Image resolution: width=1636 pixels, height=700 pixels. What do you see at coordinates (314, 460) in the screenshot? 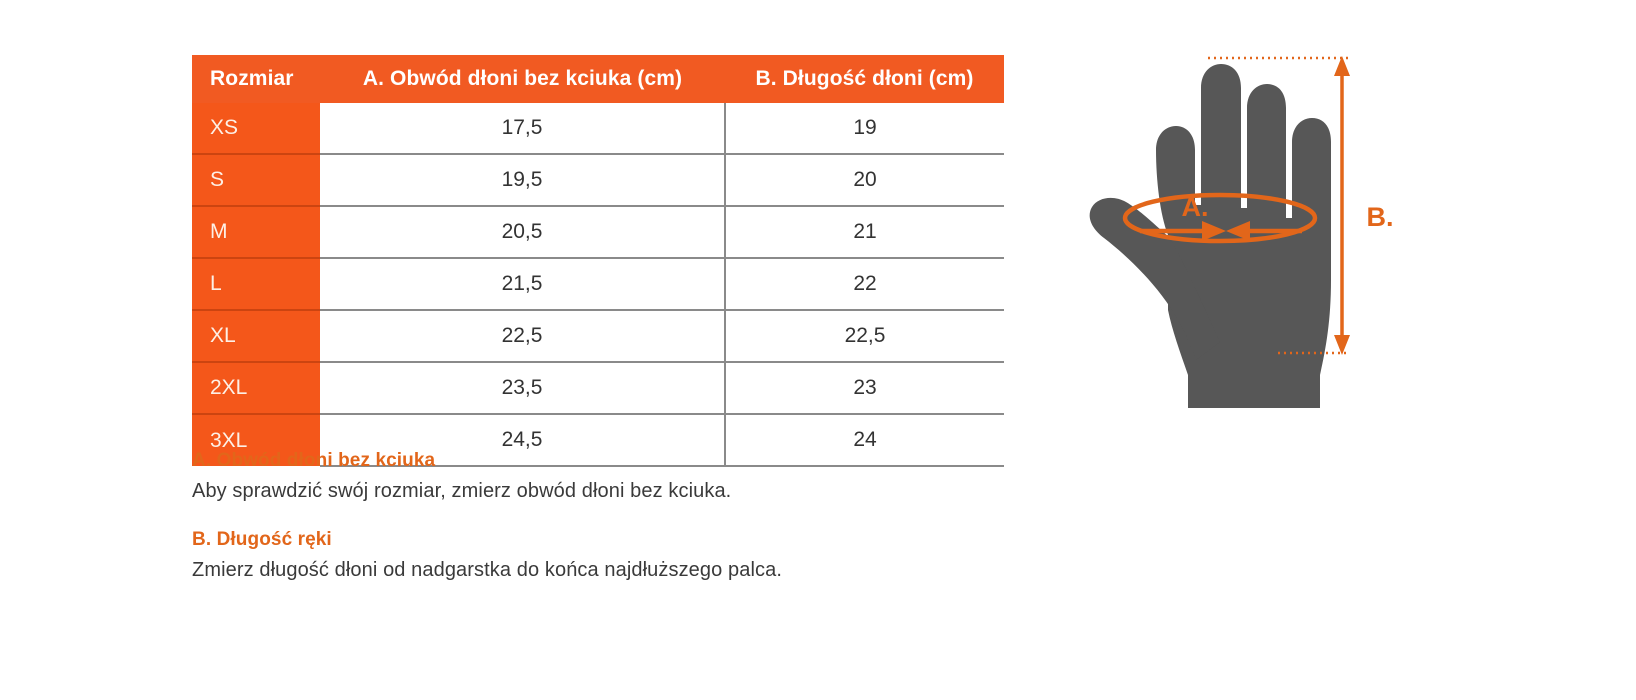
I see `note-title-a: A. Obwód dłoni bez kciuka` at bounding box center [314, 460].